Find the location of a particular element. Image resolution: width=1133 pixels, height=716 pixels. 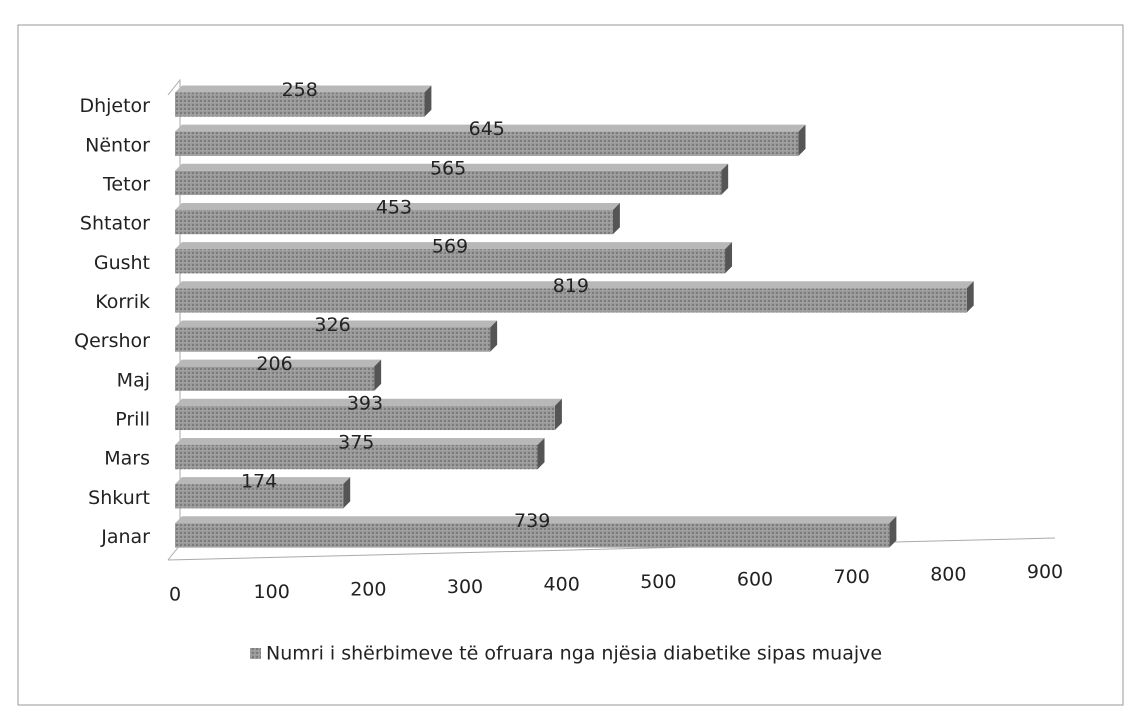

x-tick-label: 500 is located at coordinates (658, 582).